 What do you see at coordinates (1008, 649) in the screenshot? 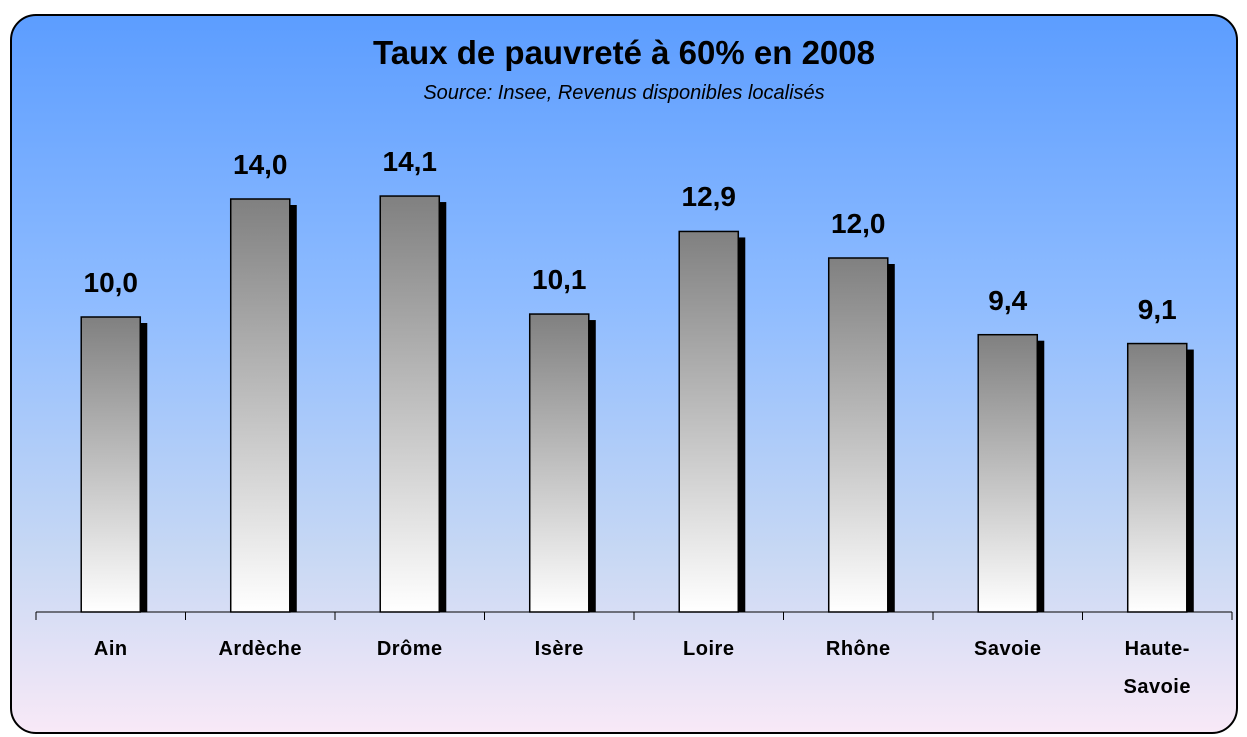
I see `x-tick-label: Savoie` at bounding box center [1008, 649].